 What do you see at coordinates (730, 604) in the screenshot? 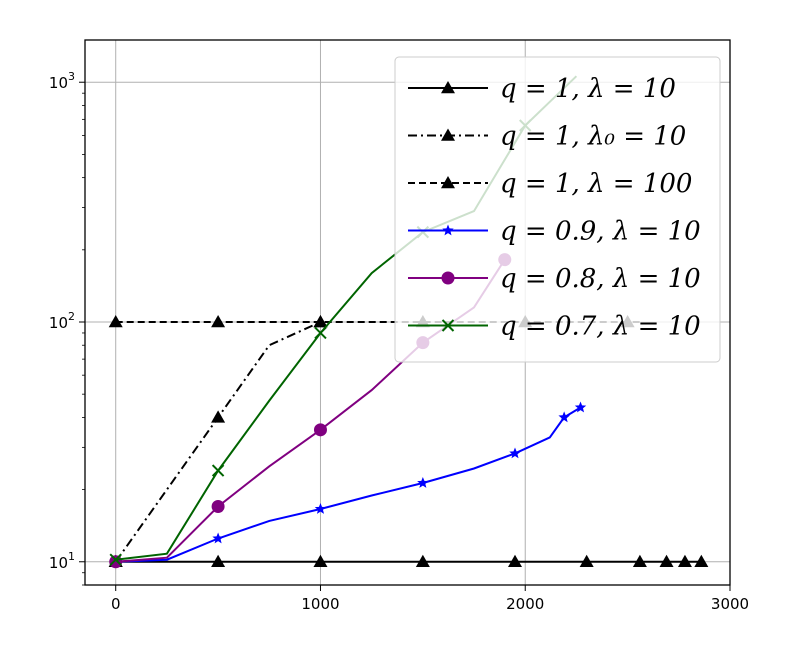
I see `x-tick-label: 3000` at bounding box center [730, 604].